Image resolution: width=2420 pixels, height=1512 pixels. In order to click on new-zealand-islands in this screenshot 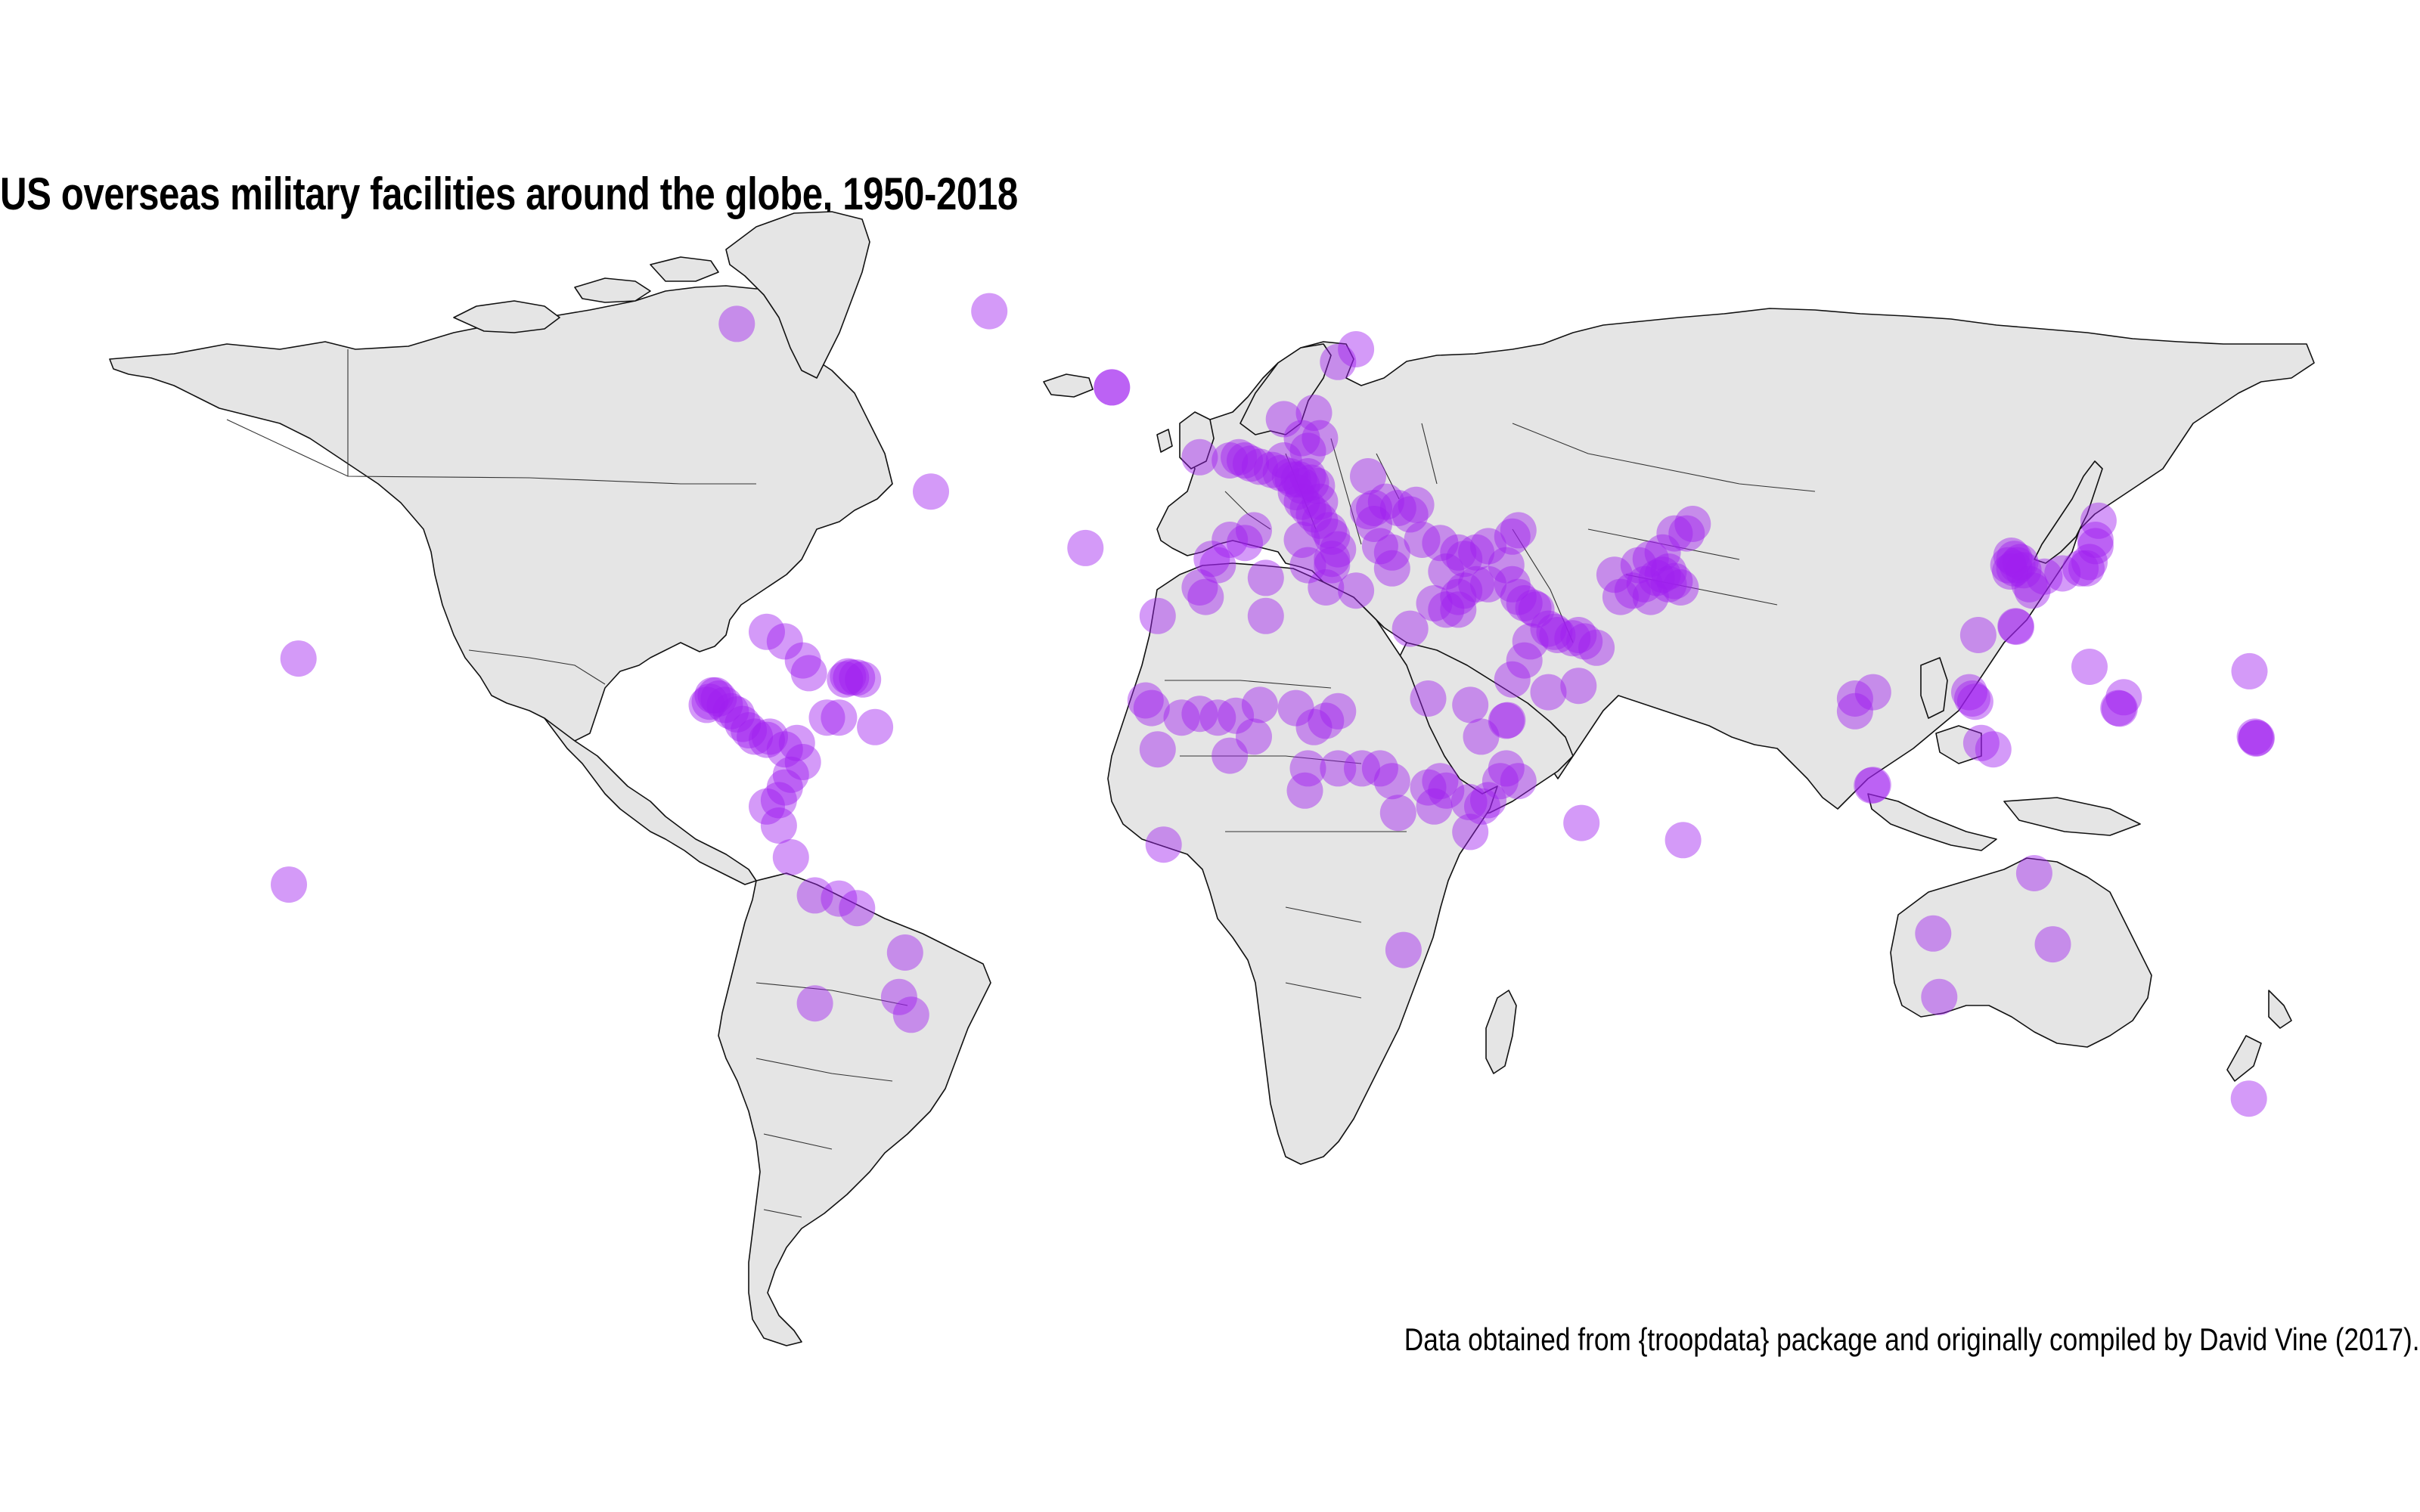, I will do `click(2259, 1036)`.